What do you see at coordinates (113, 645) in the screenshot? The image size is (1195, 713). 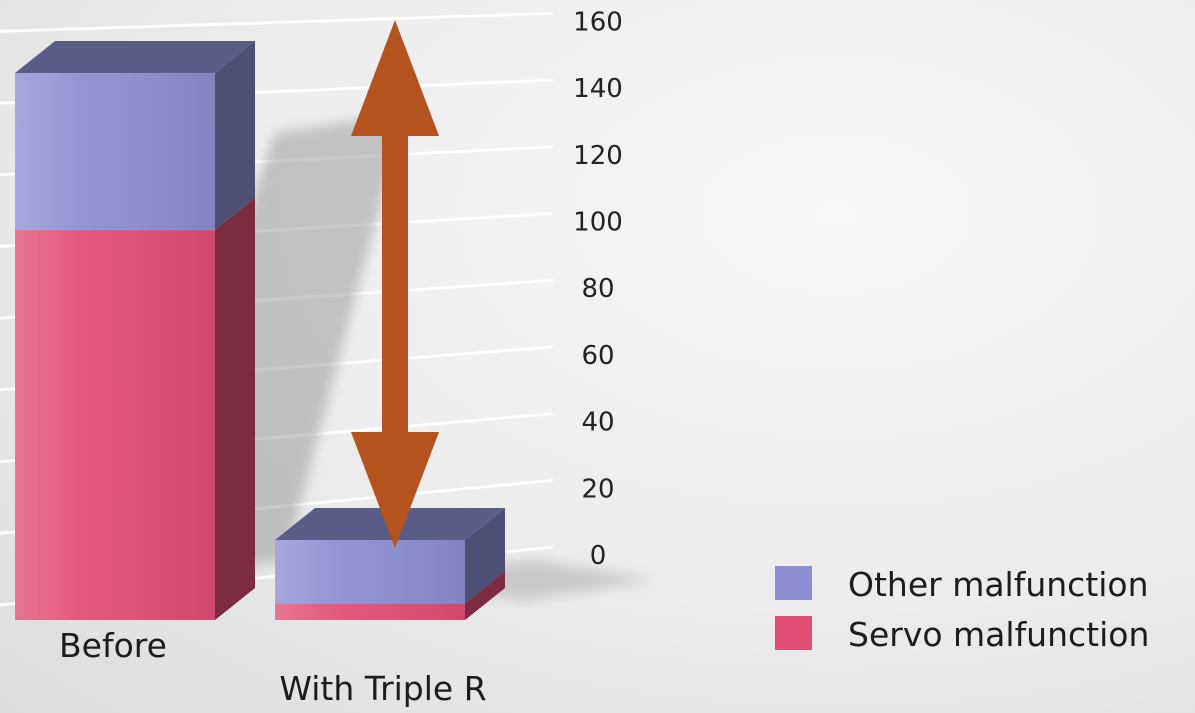 I see `category-label: Before` at bounding box center [113, 645].